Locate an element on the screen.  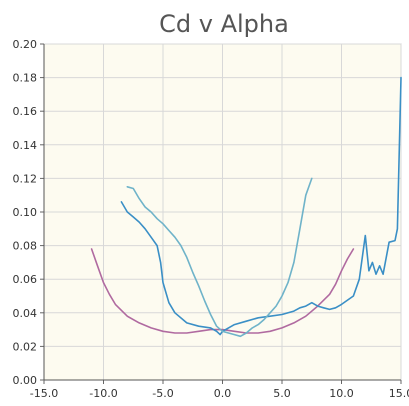
y-tick-label: 0.10 is located at coordinates (25, 212).